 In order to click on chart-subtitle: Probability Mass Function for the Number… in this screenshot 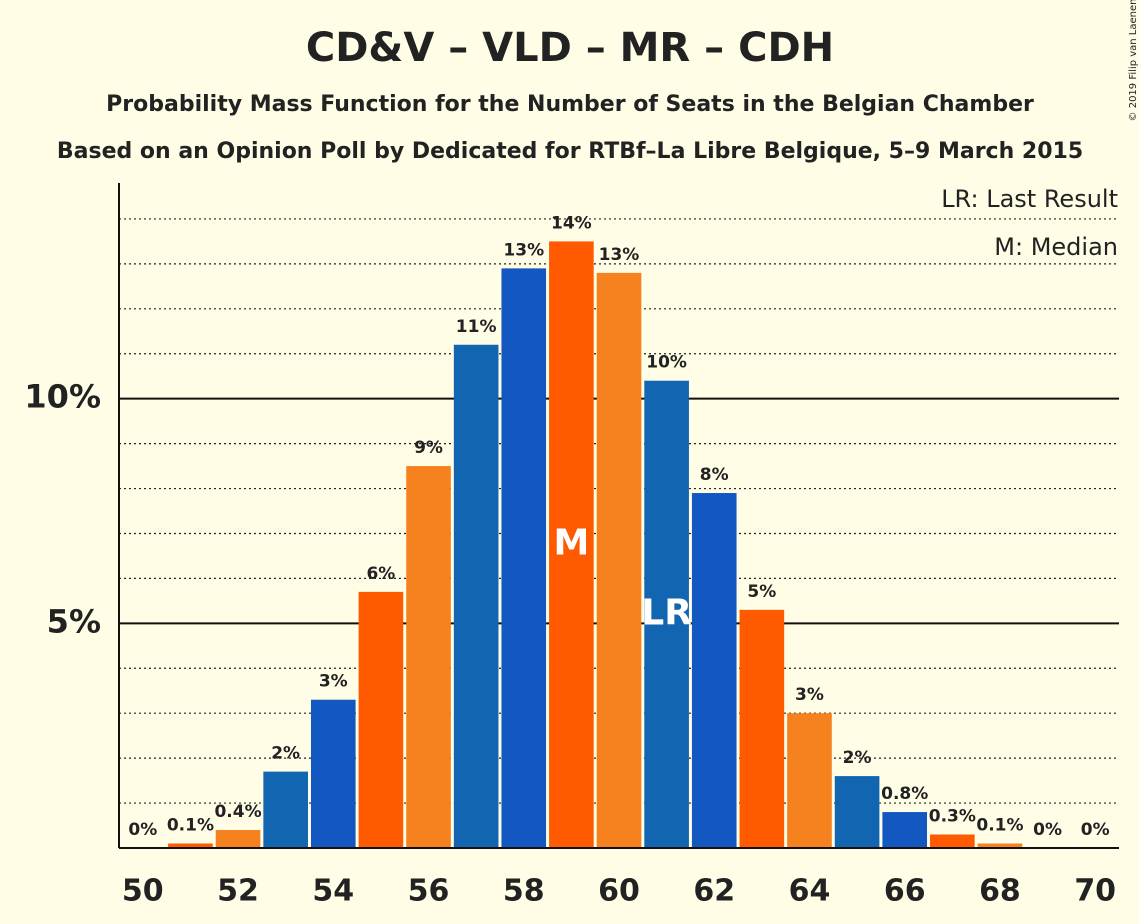, I will do `click(570, 104)`.